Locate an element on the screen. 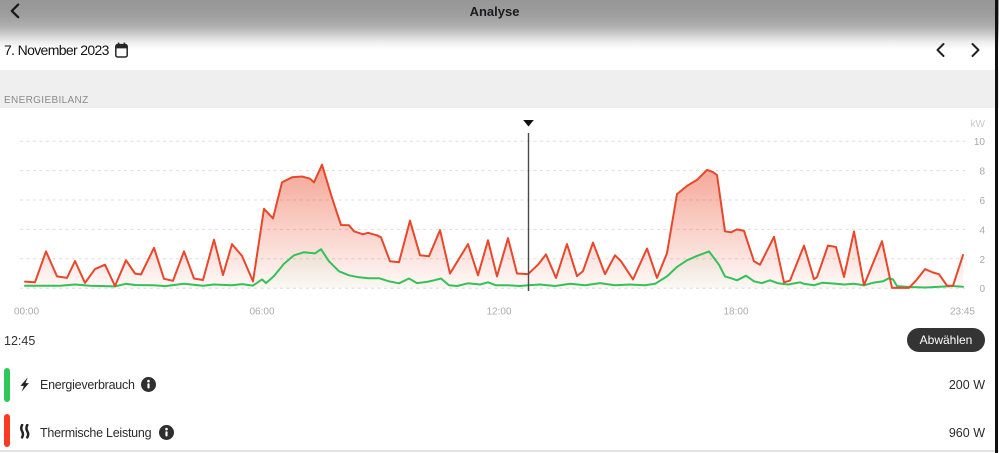 Image resolution: width=999 pixels, height=453 pixels. svg-text: 18:00 is located at coordinates (735, 312).